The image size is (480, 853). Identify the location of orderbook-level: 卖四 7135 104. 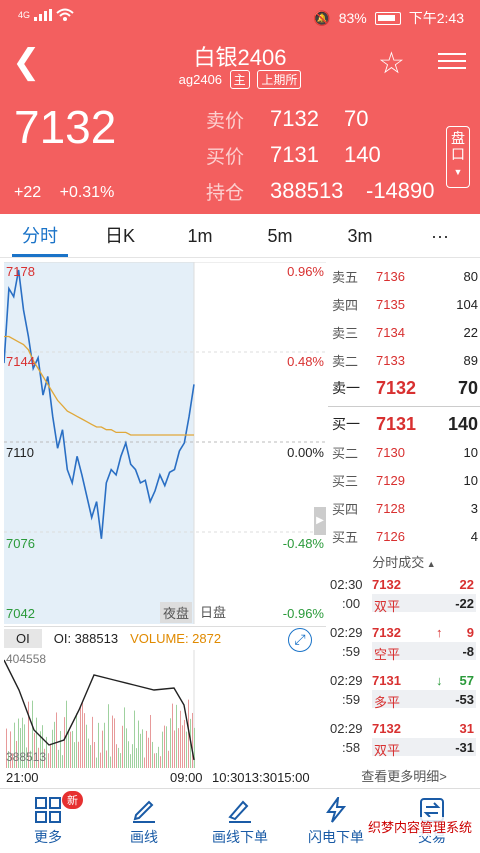
(404, 304).